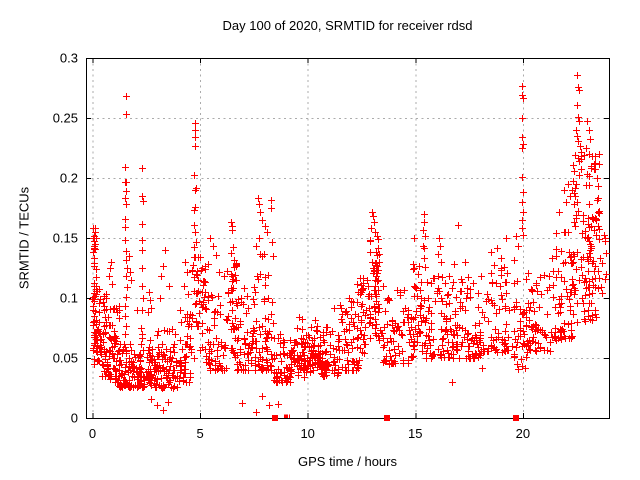 This screenshot has width=640, height=480. Describe the element at coordinates (347, 461) in the screenshot. I see `x-axis-label: GPS time / hours` at that location.